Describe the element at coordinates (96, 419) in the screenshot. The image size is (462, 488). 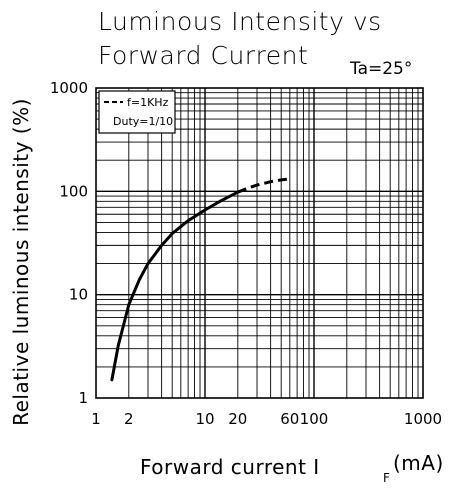
I see `x-tick-label: 1` at that location.